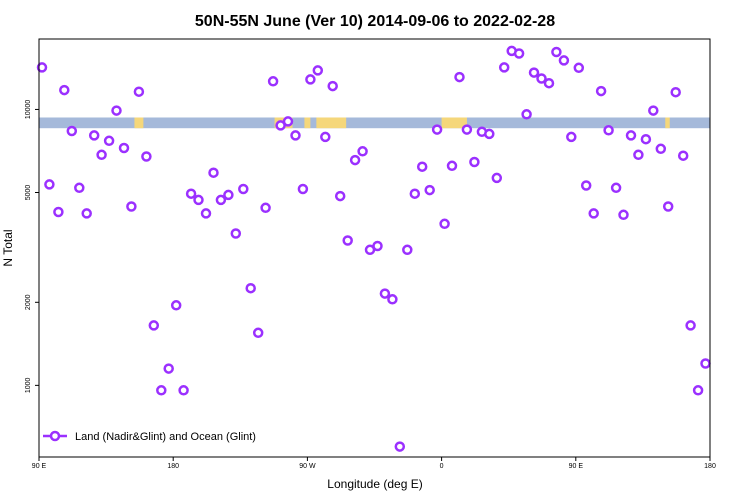 This screenshot has height=500, width=750. Describe the element at coordinates (442, 466) in the screenshot. I see `x-tick-label: 0` at that location.